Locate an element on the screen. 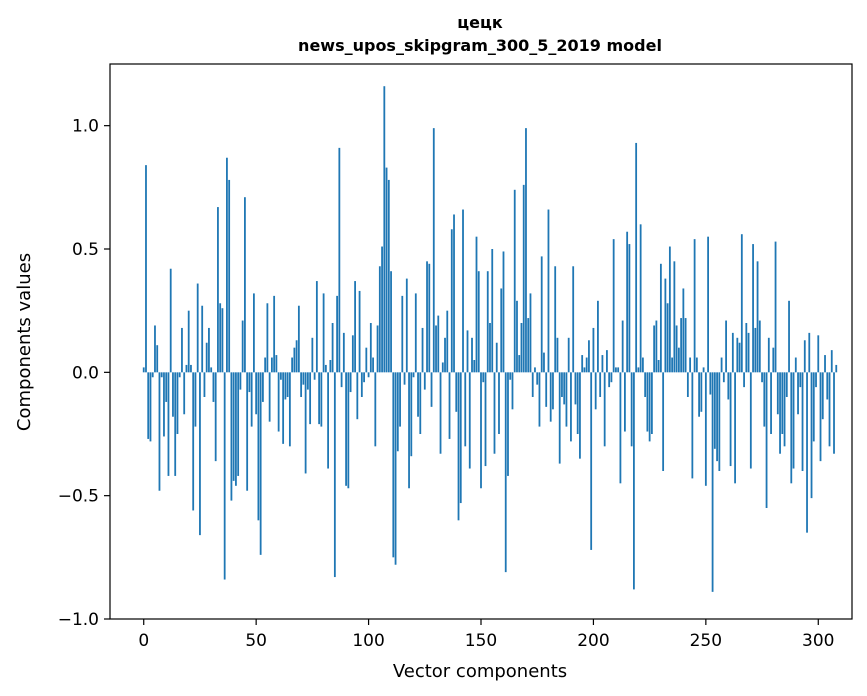  y-tick-label: −0.5 is located at coordinates (78, 497).